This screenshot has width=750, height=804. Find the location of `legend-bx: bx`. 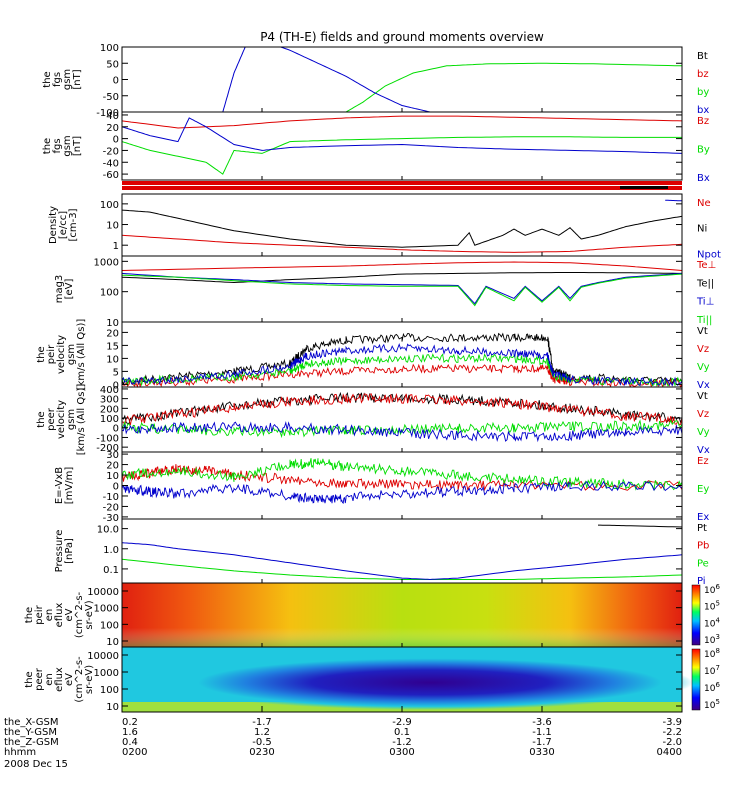

legend-bx: bx is located at coordinates (703, 110).